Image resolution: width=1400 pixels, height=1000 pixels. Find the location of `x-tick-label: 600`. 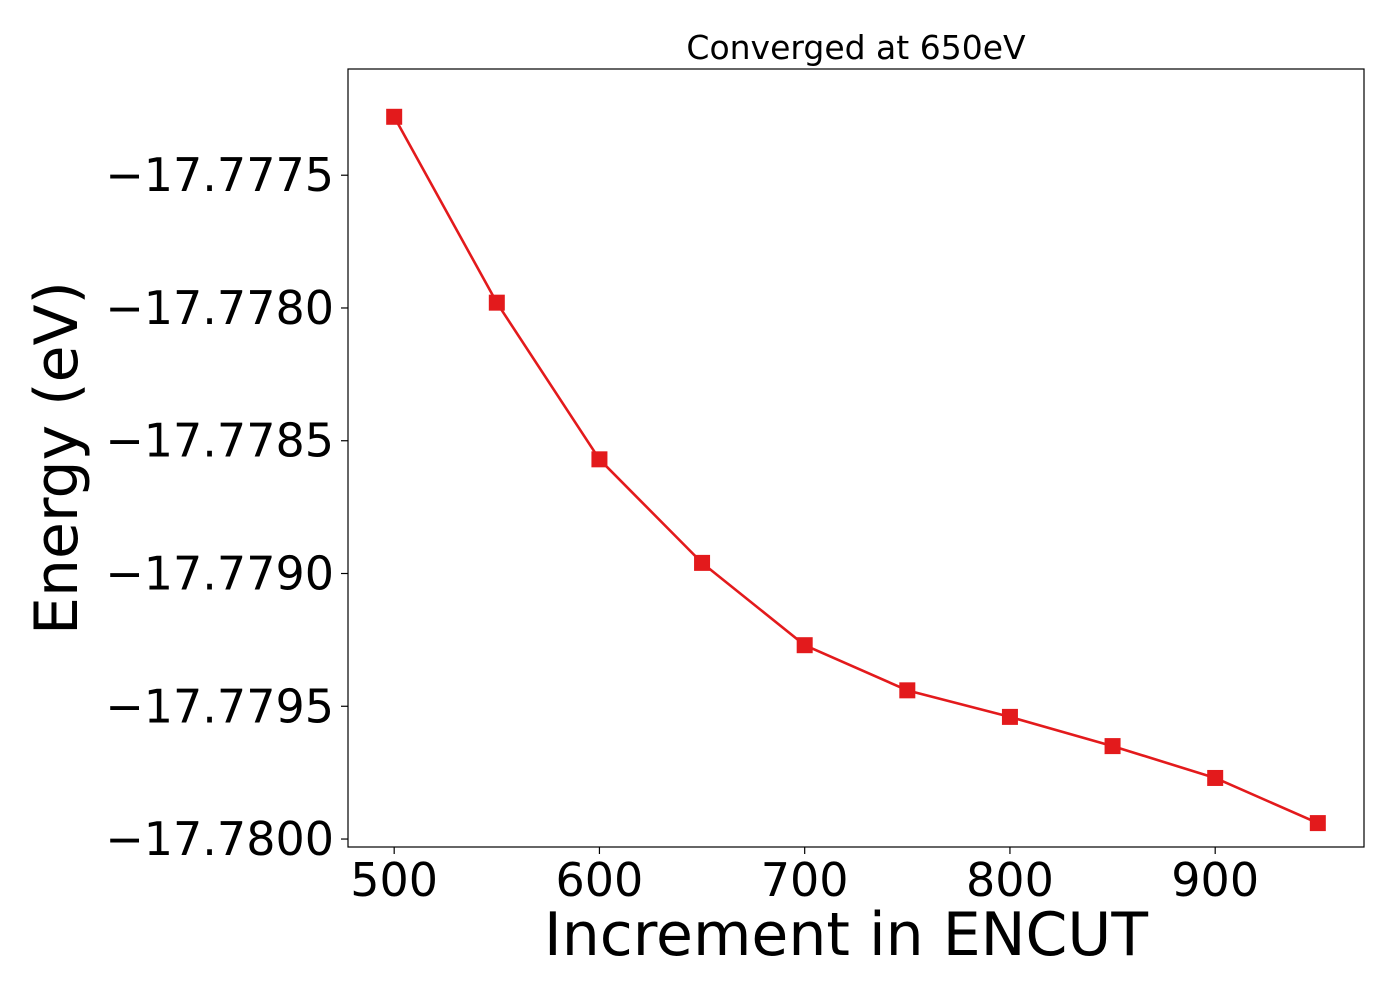

x-tick-label: 600 is located at coordinates (600, 880).